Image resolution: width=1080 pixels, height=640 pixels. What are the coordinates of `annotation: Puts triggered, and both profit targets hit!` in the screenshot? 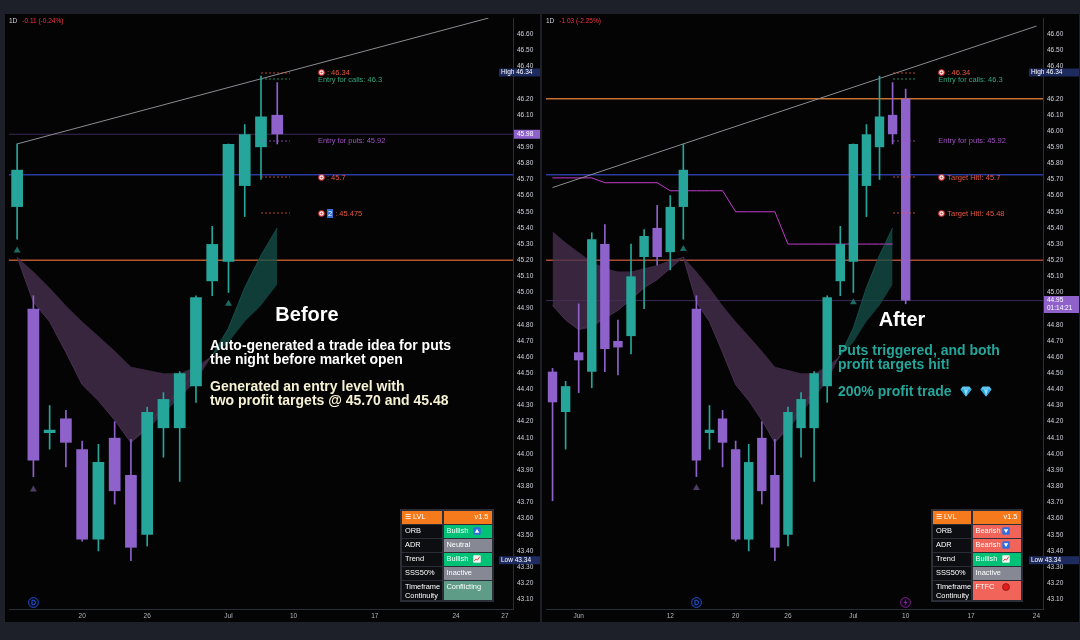 It's located at (919, 357).